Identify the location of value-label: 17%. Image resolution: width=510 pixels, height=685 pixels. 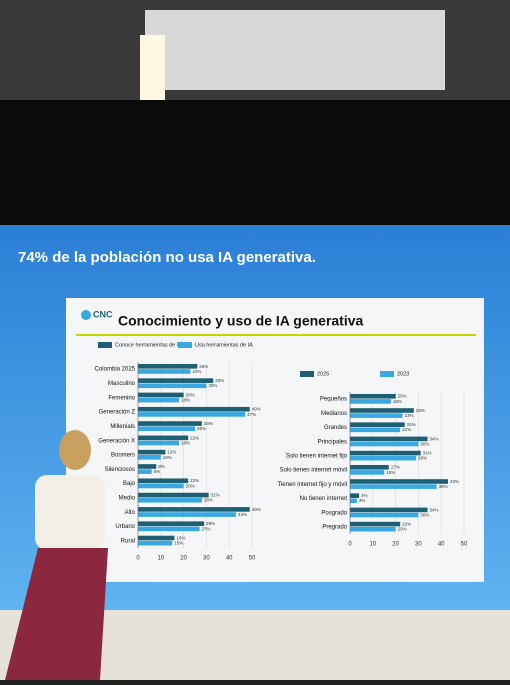
(395, 467).